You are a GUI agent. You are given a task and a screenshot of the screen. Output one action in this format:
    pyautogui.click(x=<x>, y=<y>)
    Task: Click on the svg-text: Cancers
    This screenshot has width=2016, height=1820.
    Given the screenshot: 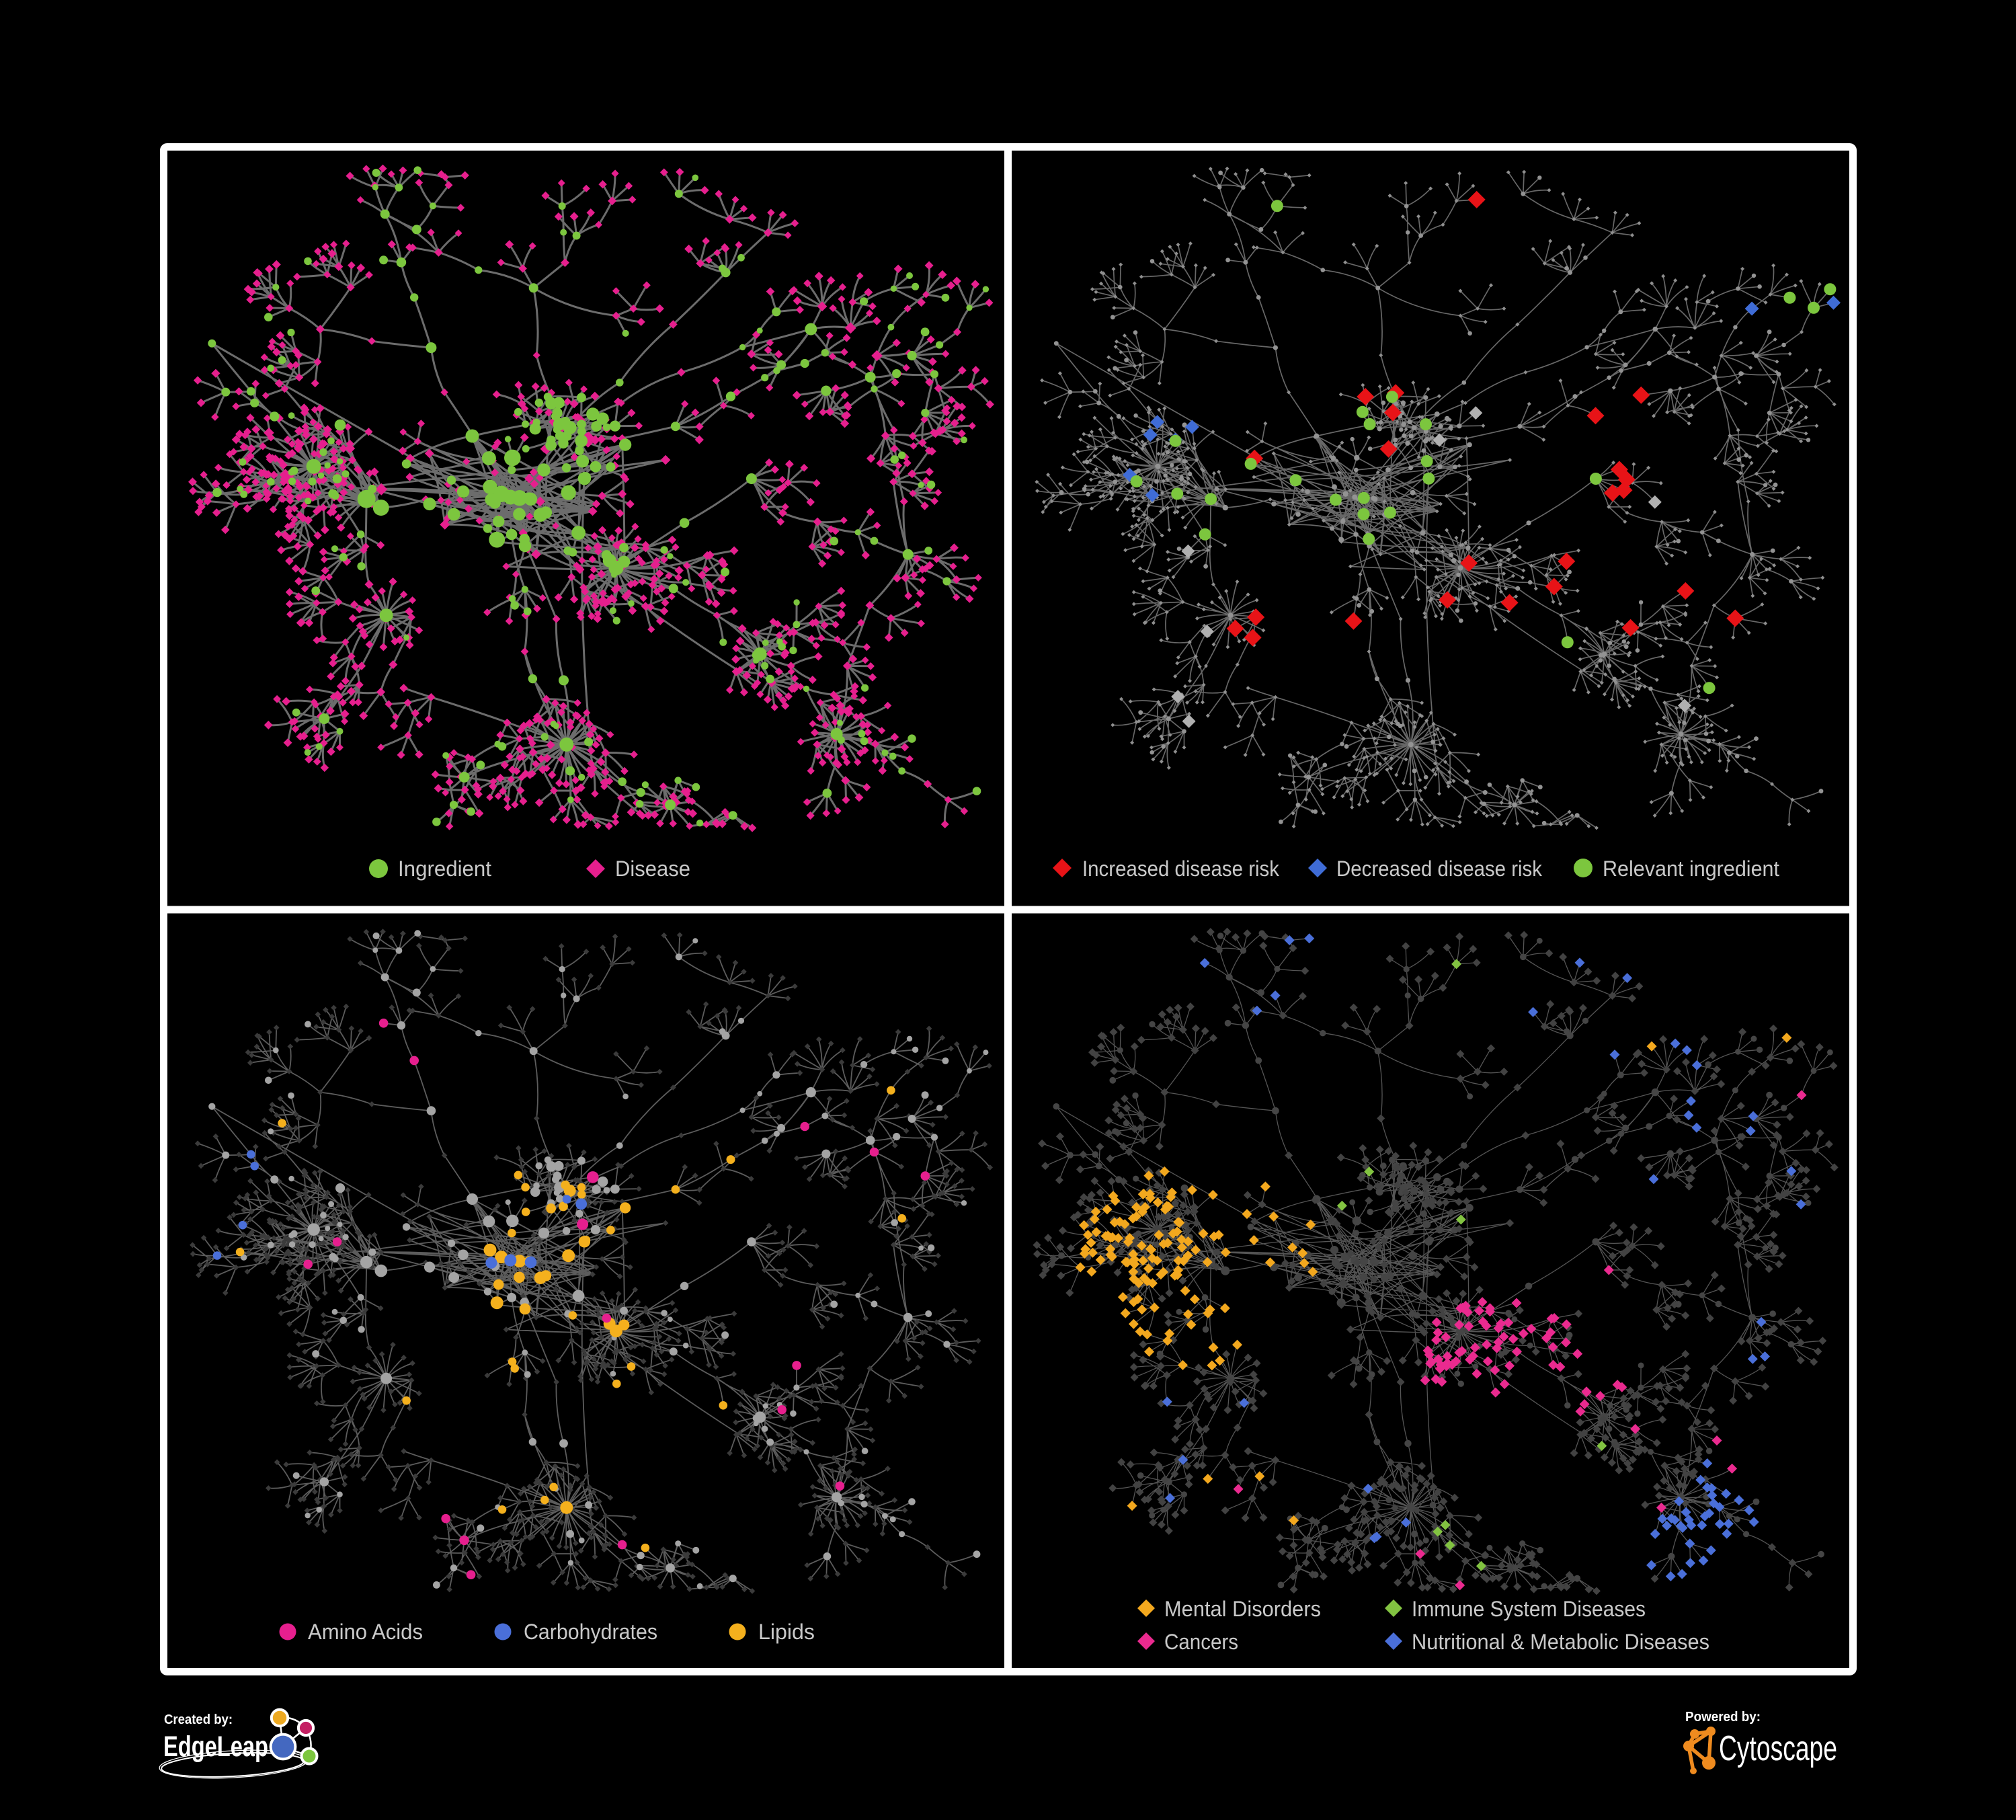 What is the action you would take?
    pyautogui.click(x=1201, y=1642)
    